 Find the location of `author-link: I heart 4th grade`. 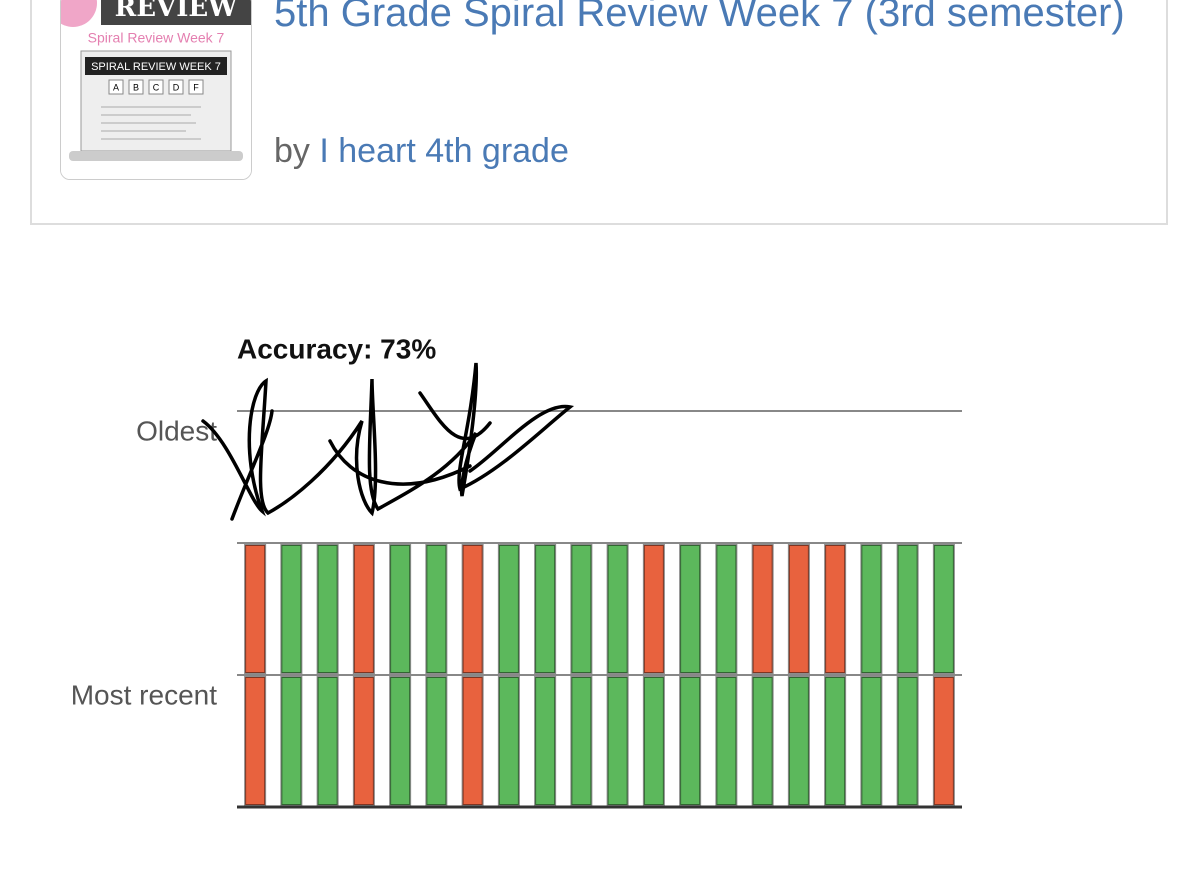

author-link: I heart 4th grade is located at coordinates (444, 151).